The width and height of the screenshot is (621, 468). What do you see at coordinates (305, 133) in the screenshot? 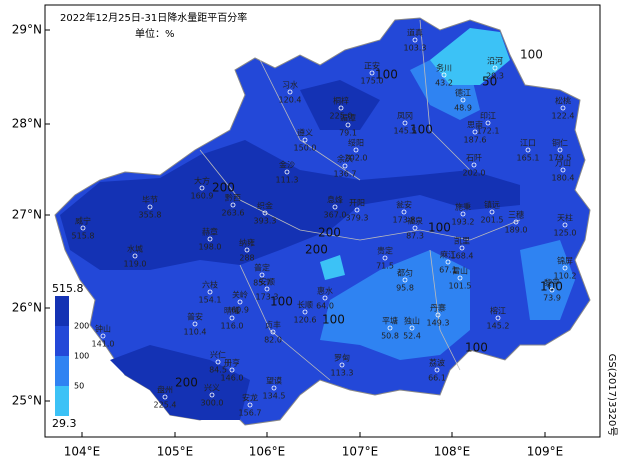
I see `station-name: 遵义` at bounding box center [305, 133].